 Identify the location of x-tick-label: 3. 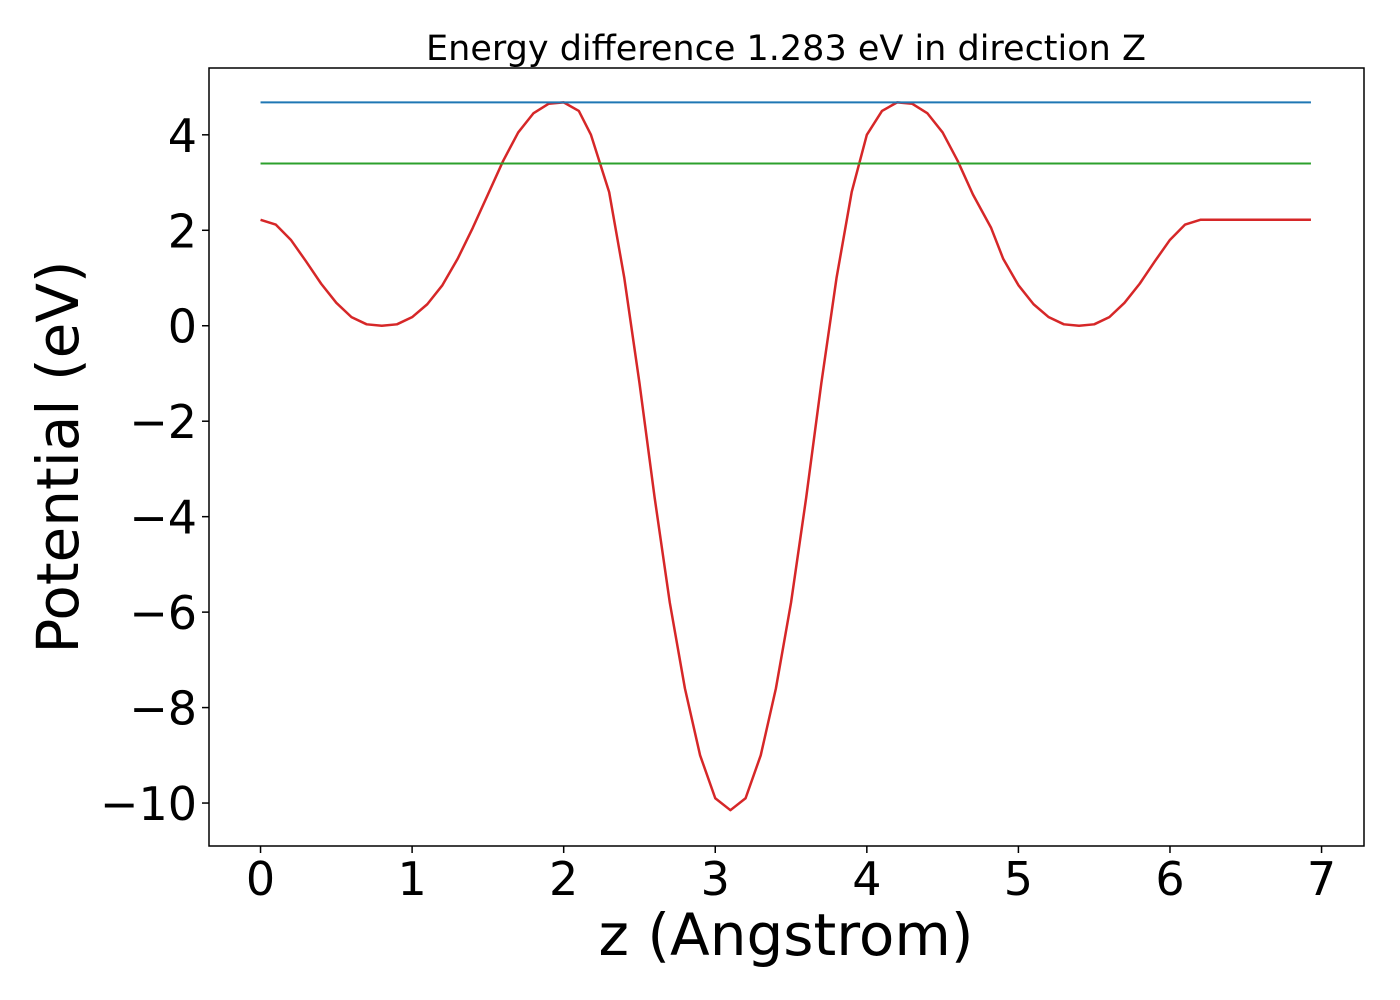
(715, 879).